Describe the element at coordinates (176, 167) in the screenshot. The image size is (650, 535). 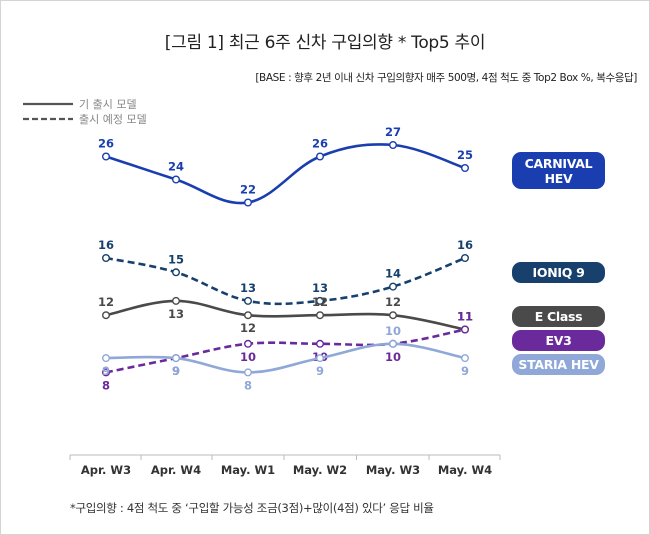
I see `data-label-carnival-hev: 24` at that location.